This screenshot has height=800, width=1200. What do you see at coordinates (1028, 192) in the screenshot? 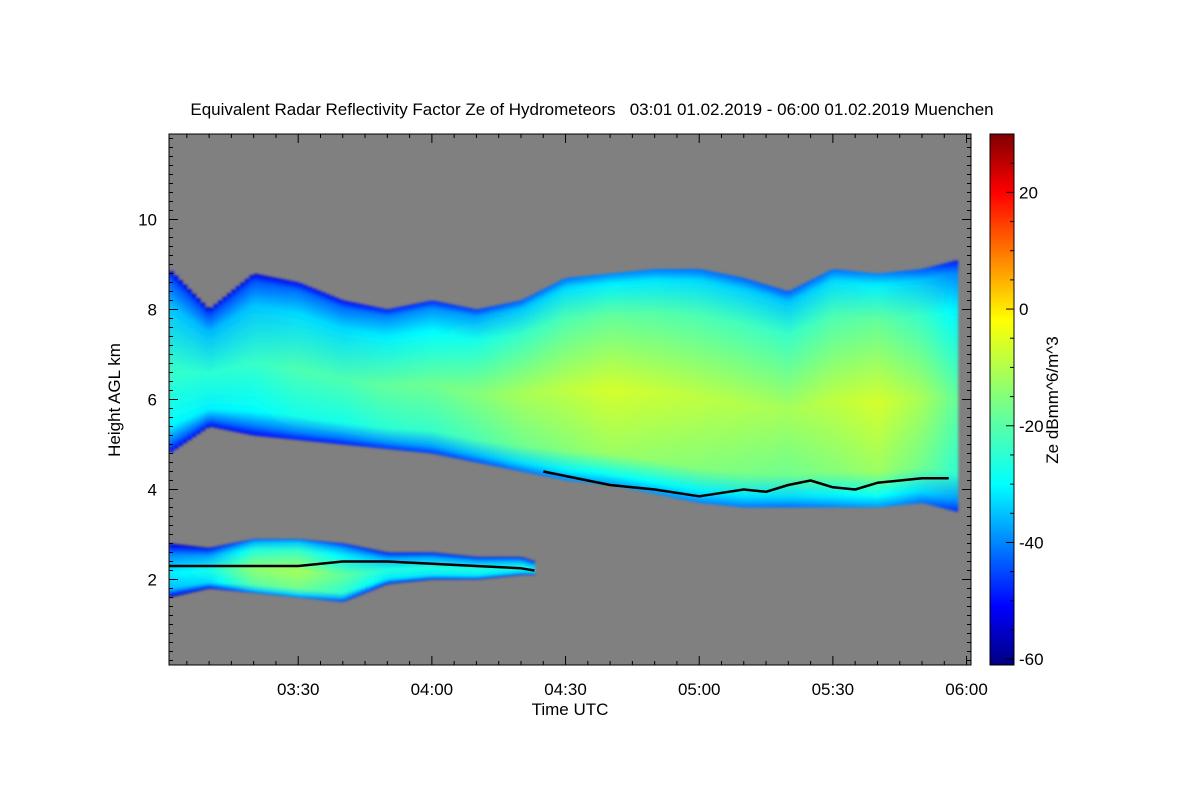
I see `colorbar-tick-label: 20` at bounding box center [1028, 192].